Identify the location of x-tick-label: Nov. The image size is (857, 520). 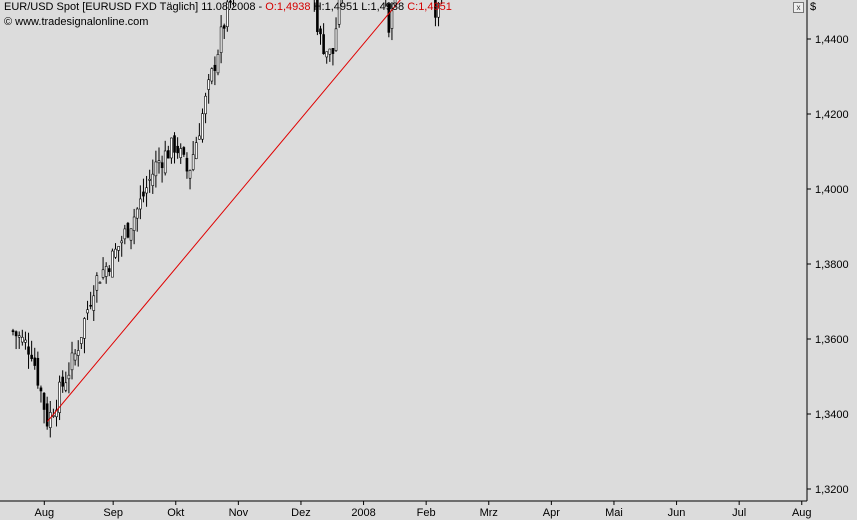
(239, 513).